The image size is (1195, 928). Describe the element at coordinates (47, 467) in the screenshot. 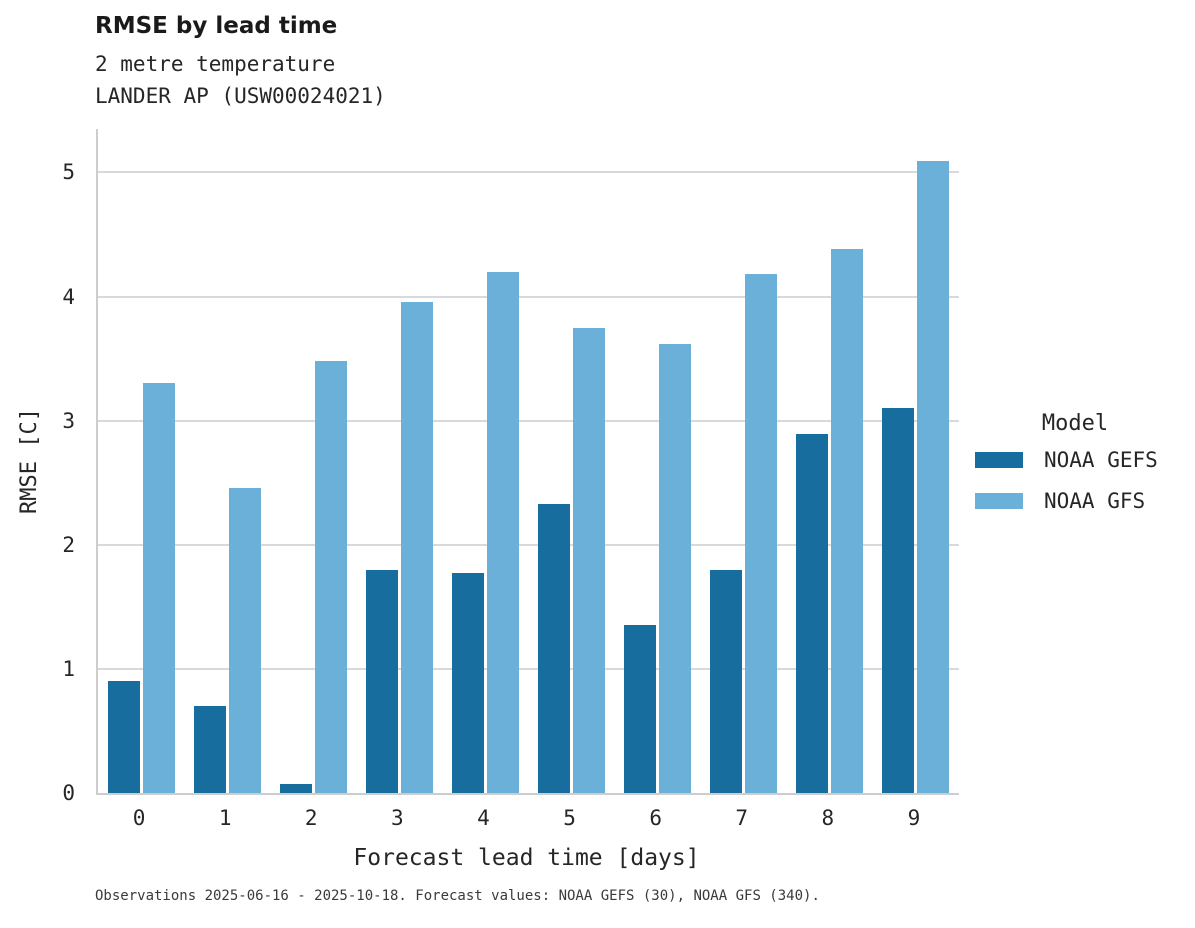

I see `y-axis-ticks: 0 1 2 3 4 5` at that location.